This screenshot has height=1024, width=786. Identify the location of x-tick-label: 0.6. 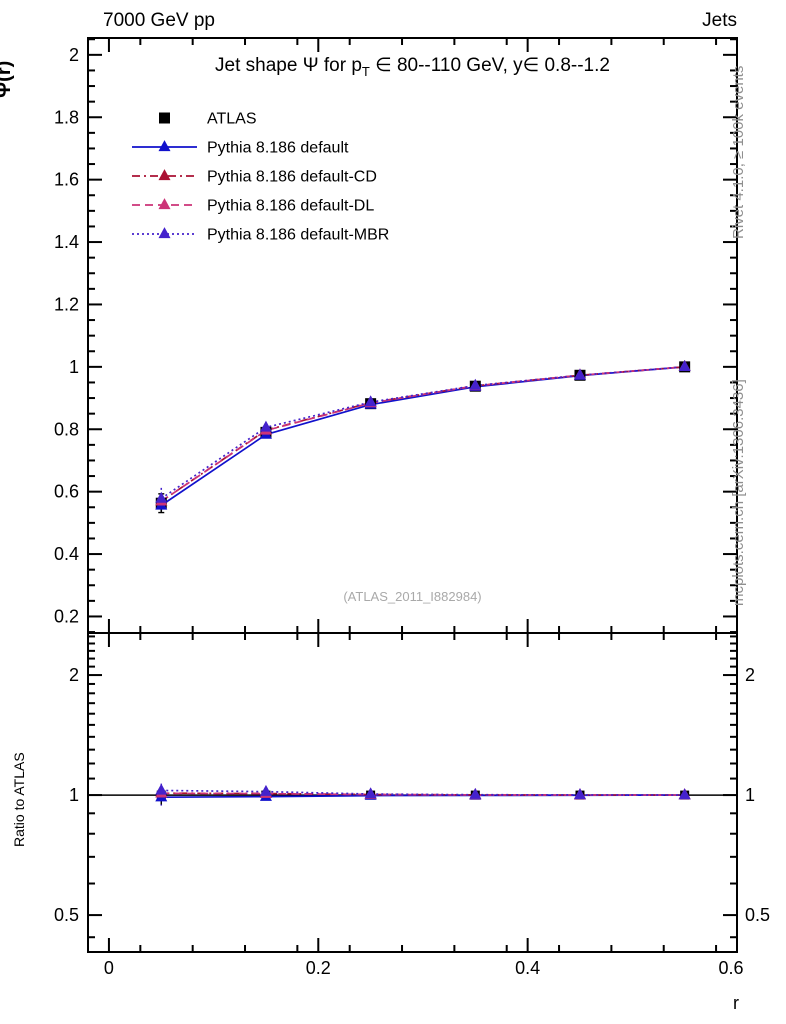
(730, 968).